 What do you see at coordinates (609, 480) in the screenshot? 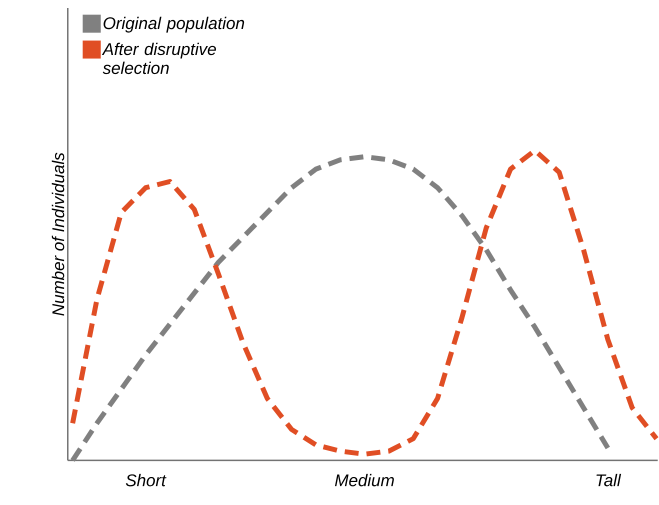
I see `x-tick-label: Tall` at bounding box center [609, 480].